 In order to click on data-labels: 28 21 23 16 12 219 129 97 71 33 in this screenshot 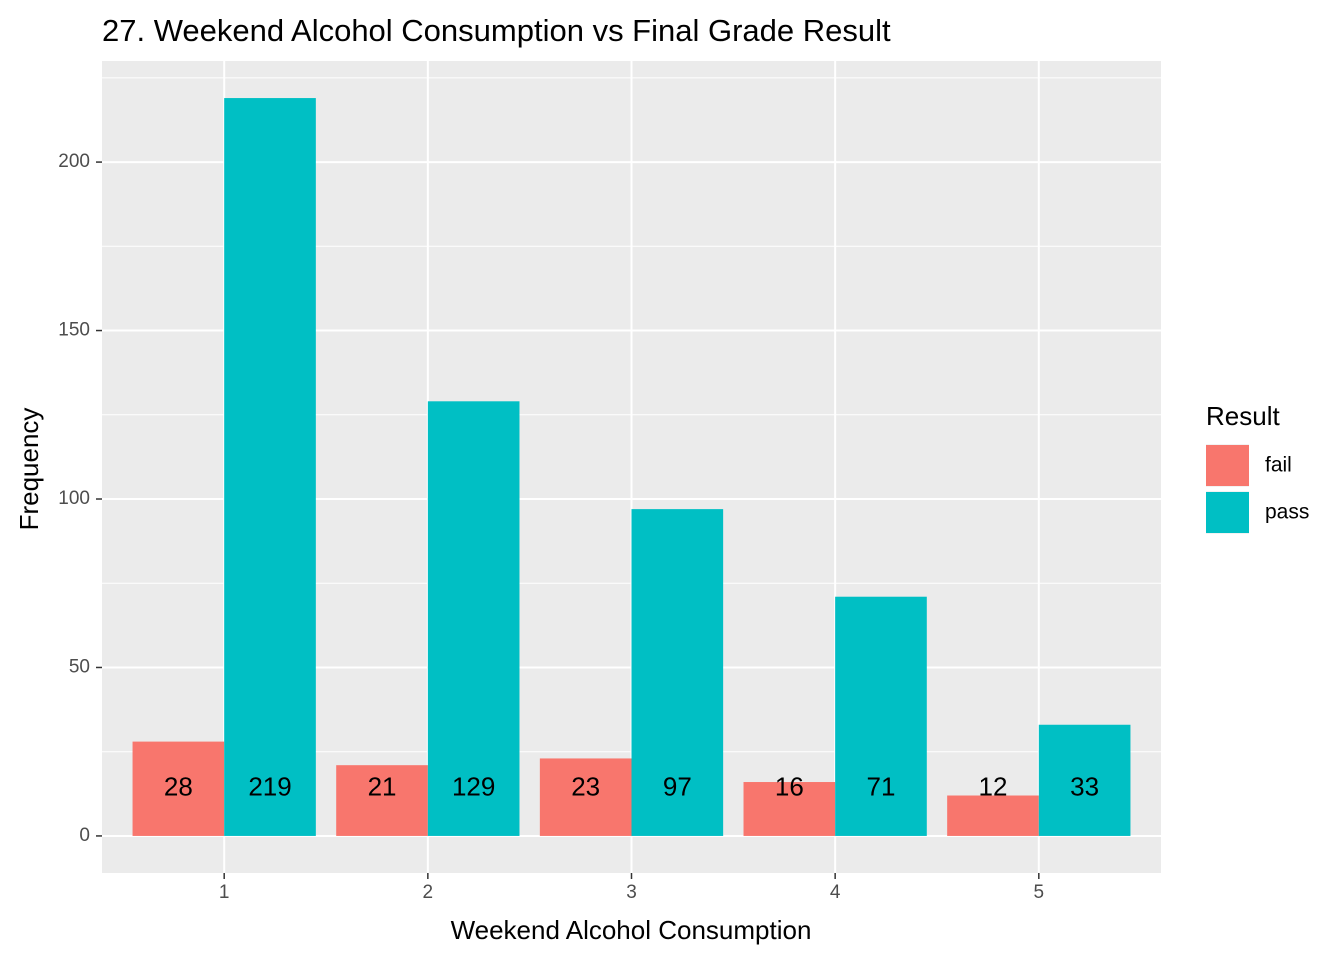, I will do `click(631, 787)`.